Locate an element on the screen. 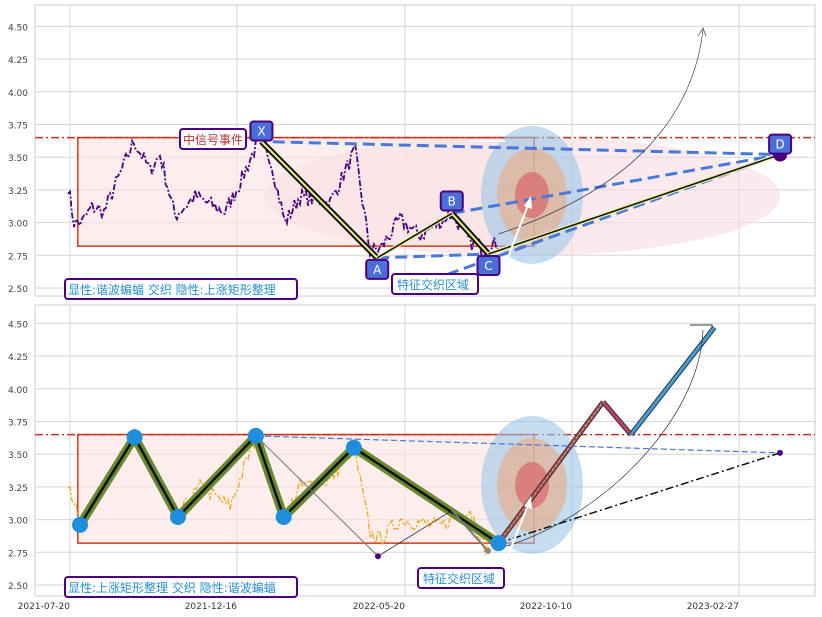  pattern-description: 显性:谐波蝙蝠 交织 隐性:上涨矩形整理 is located at coordinates (172, 289).